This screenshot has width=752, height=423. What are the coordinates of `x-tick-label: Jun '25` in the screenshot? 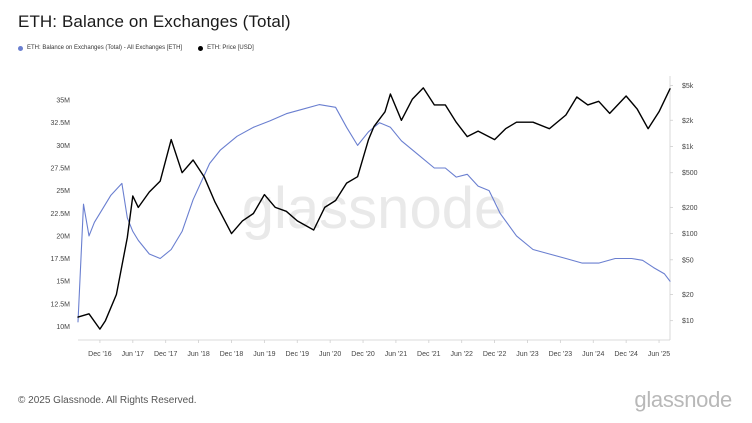 It's located at (659, 354).